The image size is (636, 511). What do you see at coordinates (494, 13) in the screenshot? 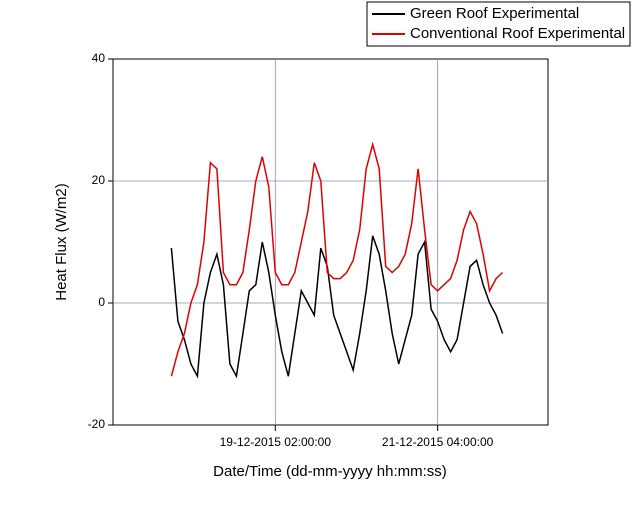
I see `legend-label: Green Roof Experimental` at bounding box center [494, 13].